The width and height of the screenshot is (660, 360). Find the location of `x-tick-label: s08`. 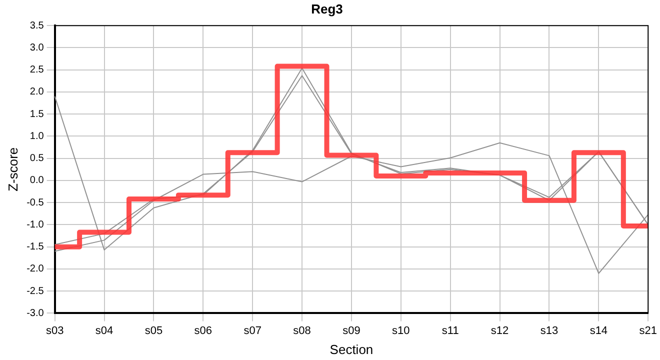

x-tick-label: s08 is located at coordinates (302, 330).